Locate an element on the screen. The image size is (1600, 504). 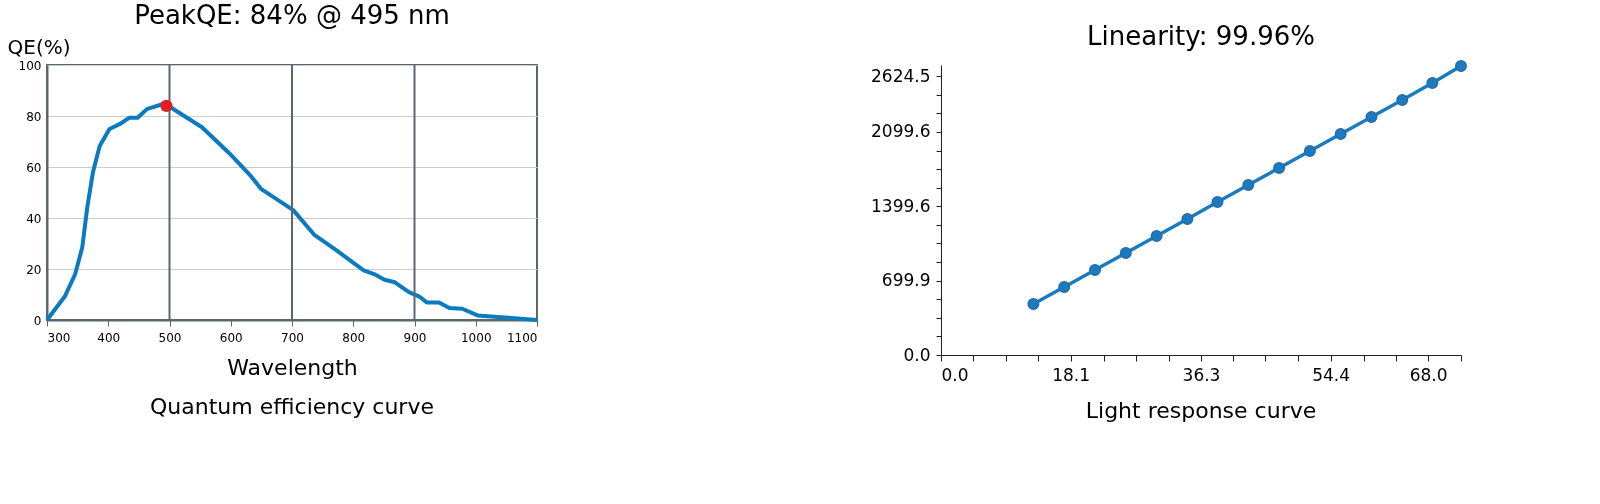
x-tick-label: 600 is located at coordinates (231, 337).